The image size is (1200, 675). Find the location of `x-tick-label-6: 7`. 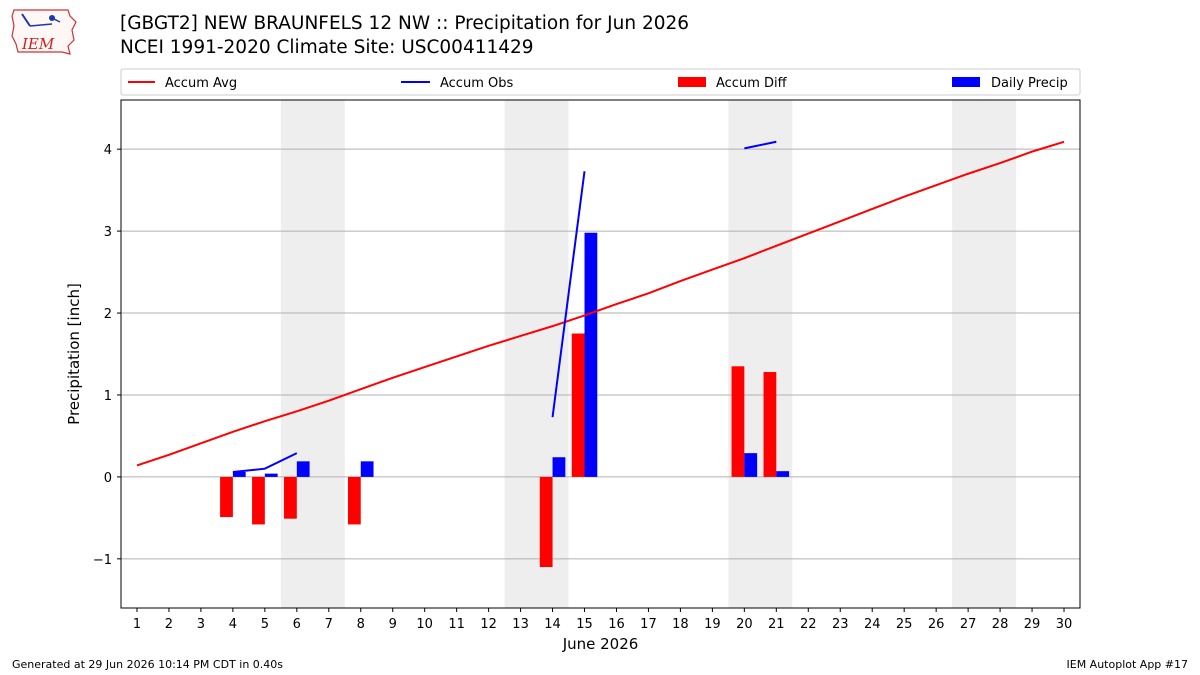

x-tick-label-6: 7 is located at coordinates (329, 624).